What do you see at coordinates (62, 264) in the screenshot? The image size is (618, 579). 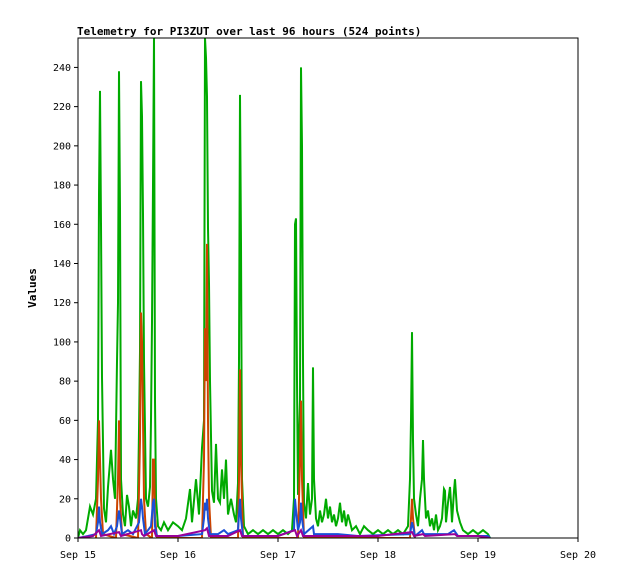 I see `y-tick-label: 140` at bounding box center [62, 264].